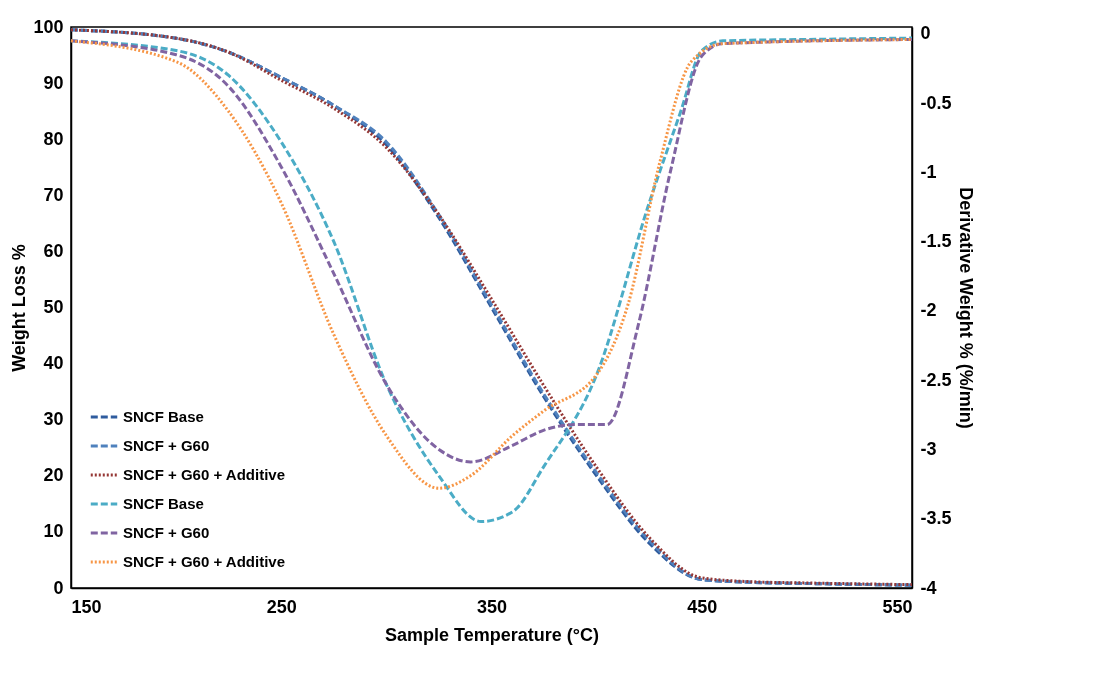 This screenshot has width=1096, height=679. What do you see at coordinates (936, 518) in the screenshot?
I see `y2-tick-label: -3.5` at bounding box center [936, 518].